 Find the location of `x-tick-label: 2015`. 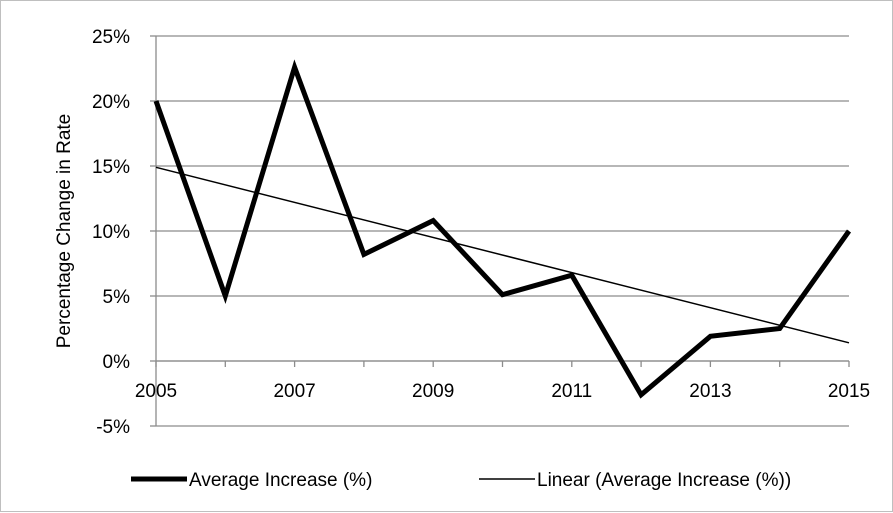

x-tick-label: 2015 is located at coordinates (849, 391).